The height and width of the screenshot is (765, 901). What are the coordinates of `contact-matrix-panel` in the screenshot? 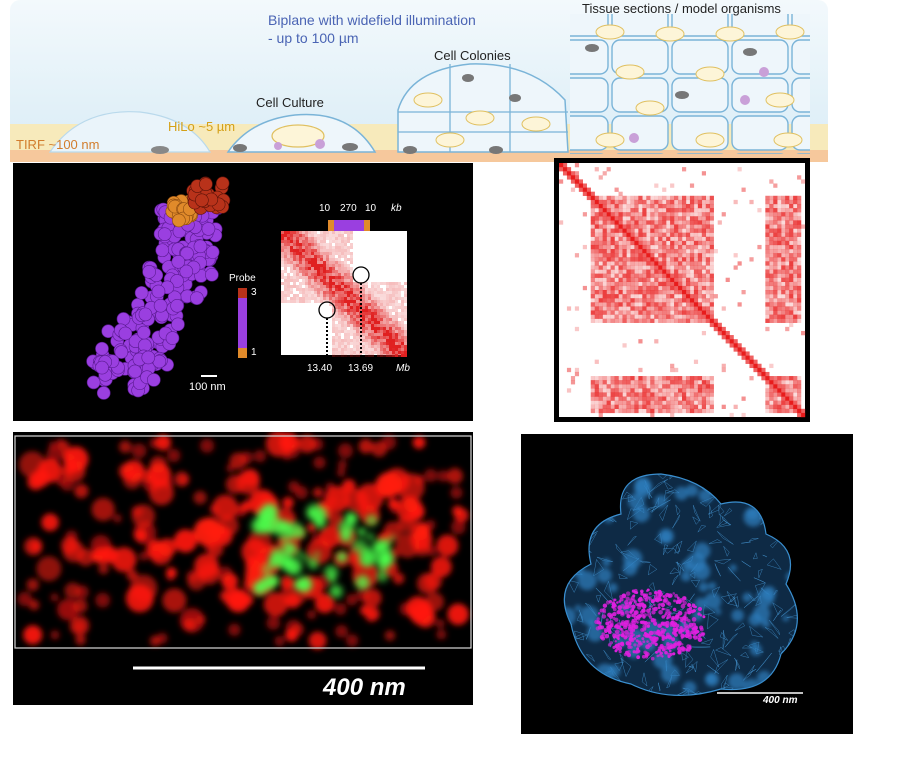 It's located at (682, 290).